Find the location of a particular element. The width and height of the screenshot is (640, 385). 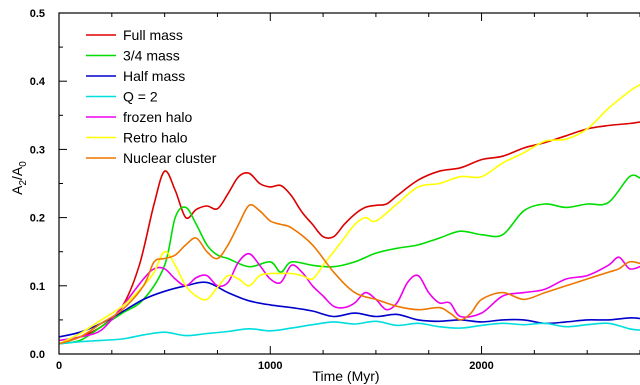

x-tick-label-1: 1000 is located at coordinates (270, 366).